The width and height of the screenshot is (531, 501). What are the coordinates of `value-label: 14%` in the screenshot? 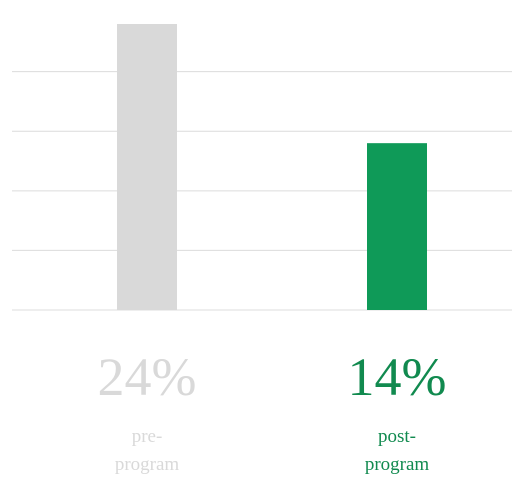 It's located at (397, 377).